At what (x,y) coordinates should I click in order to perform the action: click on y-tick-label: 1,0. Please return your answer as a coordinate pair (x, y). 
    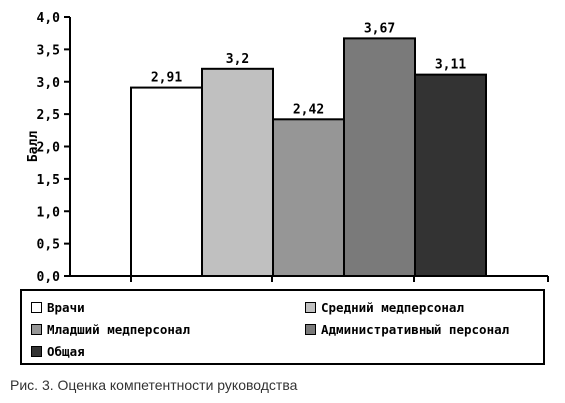
    Looking at the image, I should click on (49, 212).